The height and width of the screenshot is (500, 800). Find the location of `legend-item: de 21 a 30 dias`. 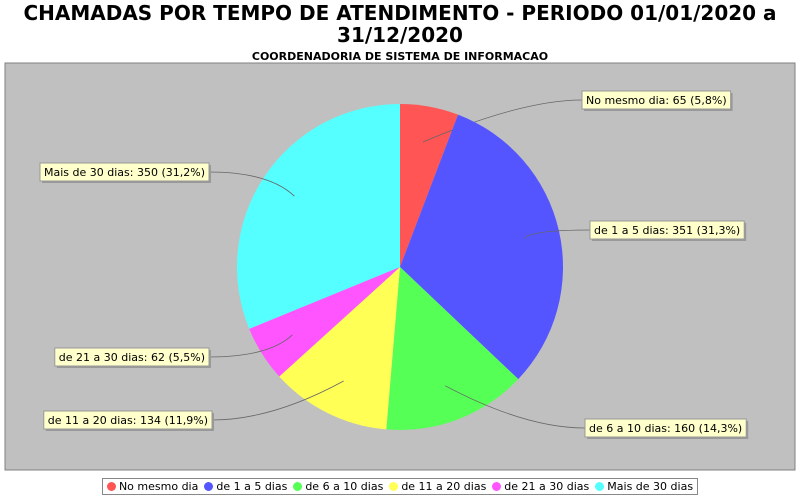

legend-item: de 21 a 30 dias is located at coordinates (540, 486).